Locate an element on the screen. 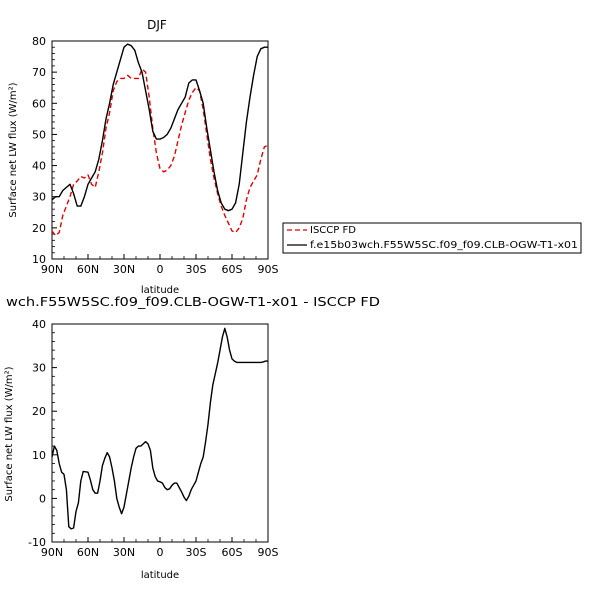 This screenshot has height=595, width=595. top-panel-series is located at coordinates (160, 140).